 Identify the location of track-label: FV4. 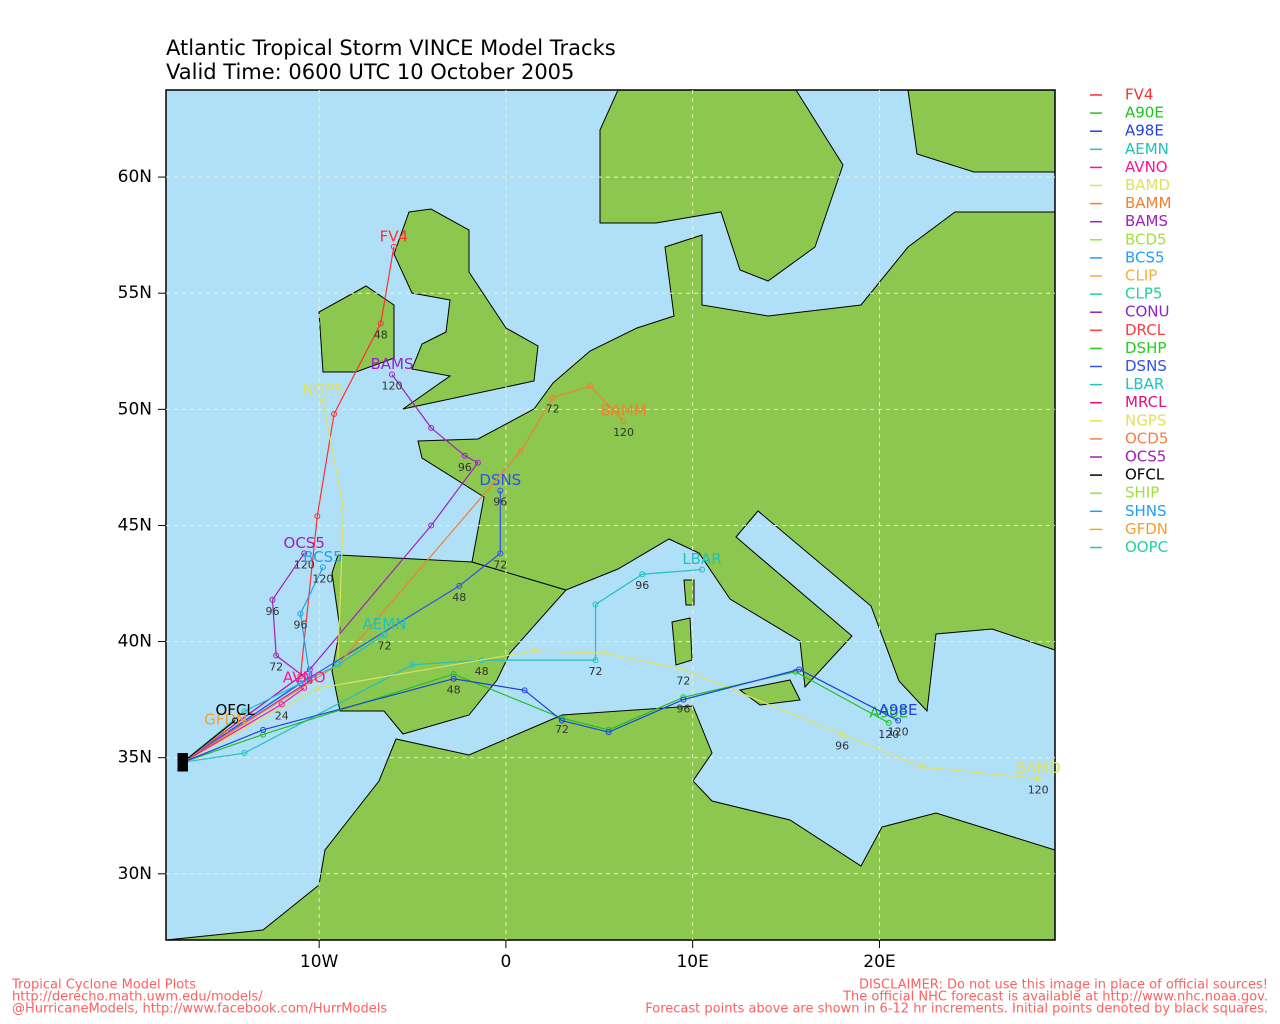
(394, 236).